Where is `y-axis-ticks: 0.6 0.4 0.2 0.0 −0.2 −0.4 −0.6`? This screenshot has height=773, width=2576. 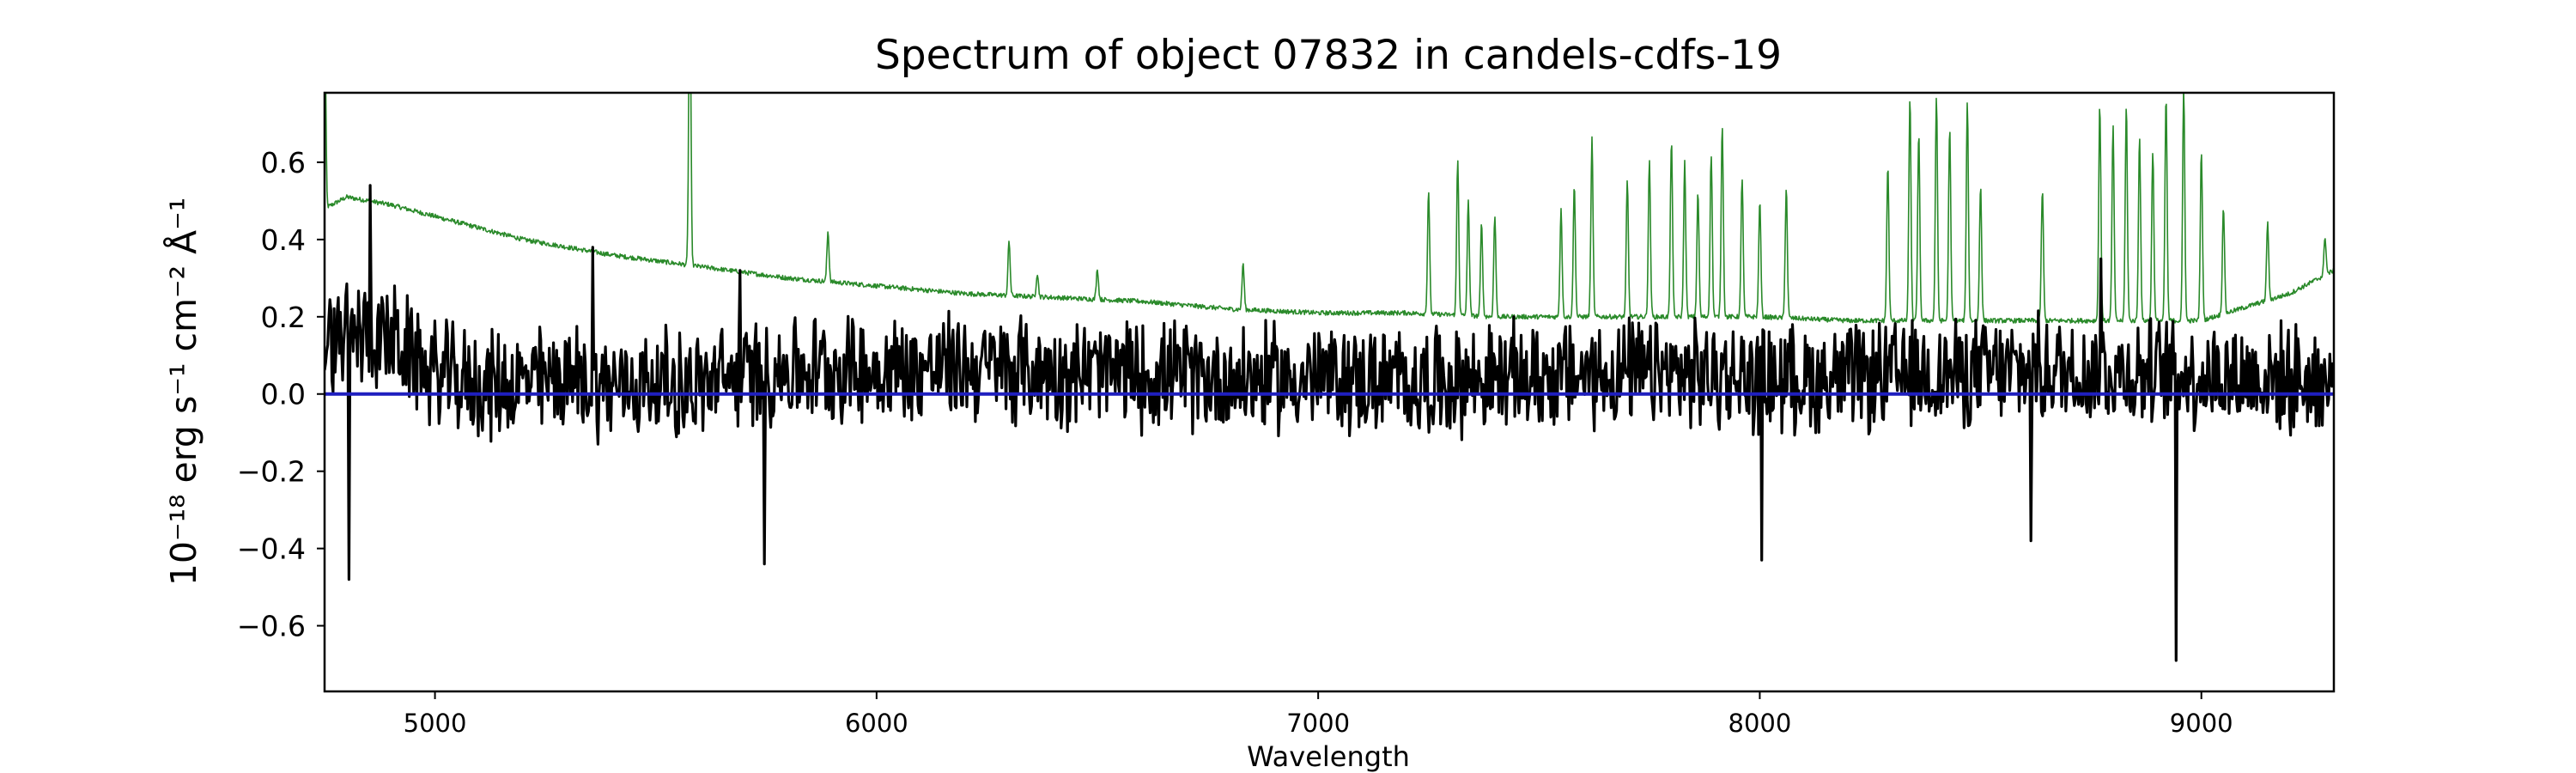
y-axis-ticks: 0.6 0.4 0.2 0.0 −0.2 −0.4 −0.6 is located at coordinates (281, 394).